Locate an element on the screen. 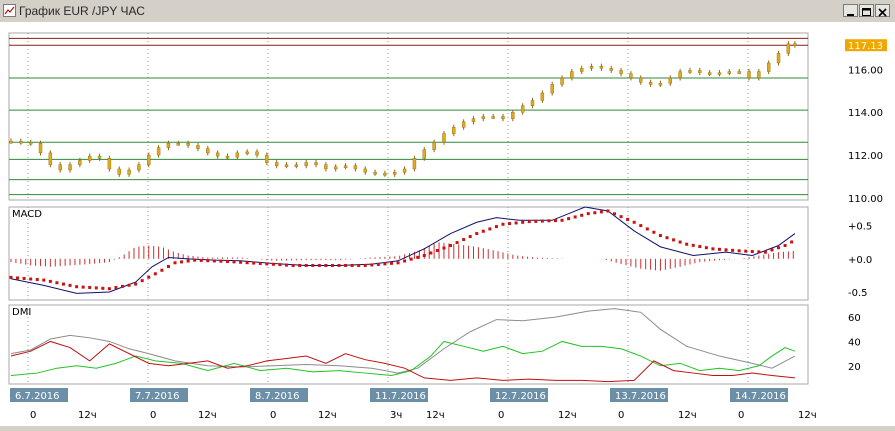  minimize-button is located at coordinates (850, 10).